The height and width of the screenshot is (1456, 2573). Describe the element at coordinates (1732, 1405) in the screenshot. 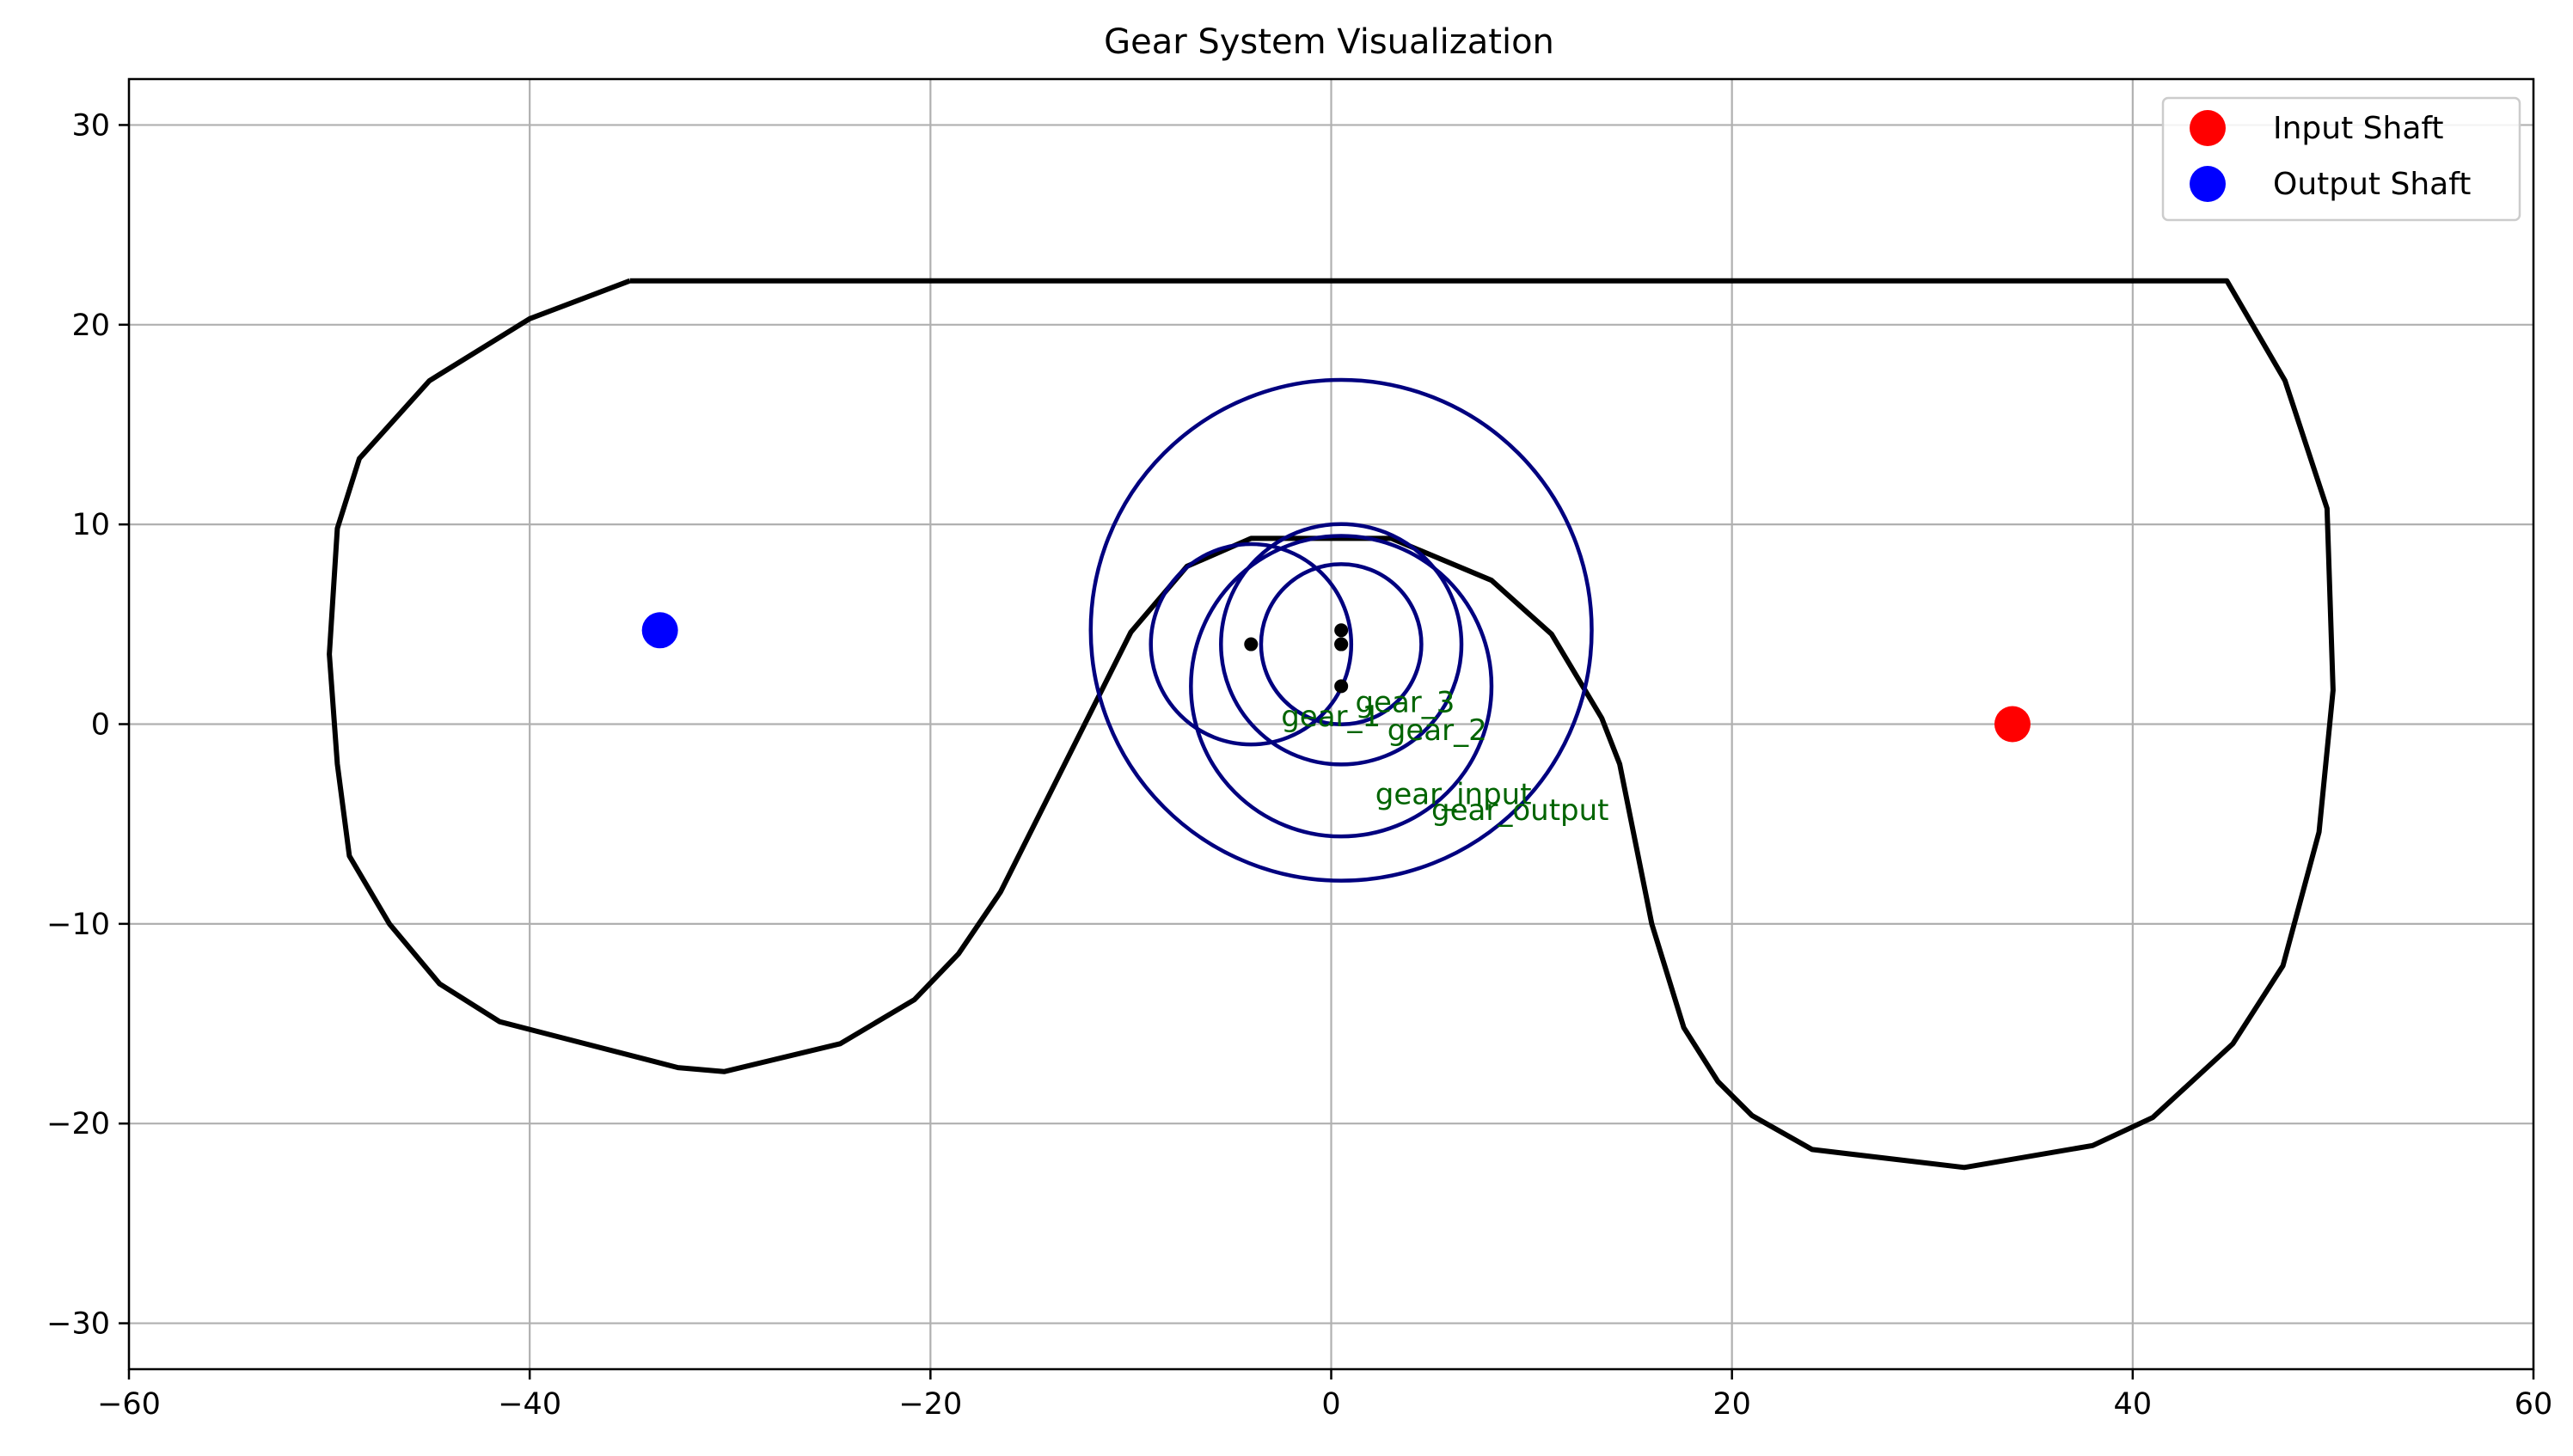

I see `x-tick-label: 20` at that location.